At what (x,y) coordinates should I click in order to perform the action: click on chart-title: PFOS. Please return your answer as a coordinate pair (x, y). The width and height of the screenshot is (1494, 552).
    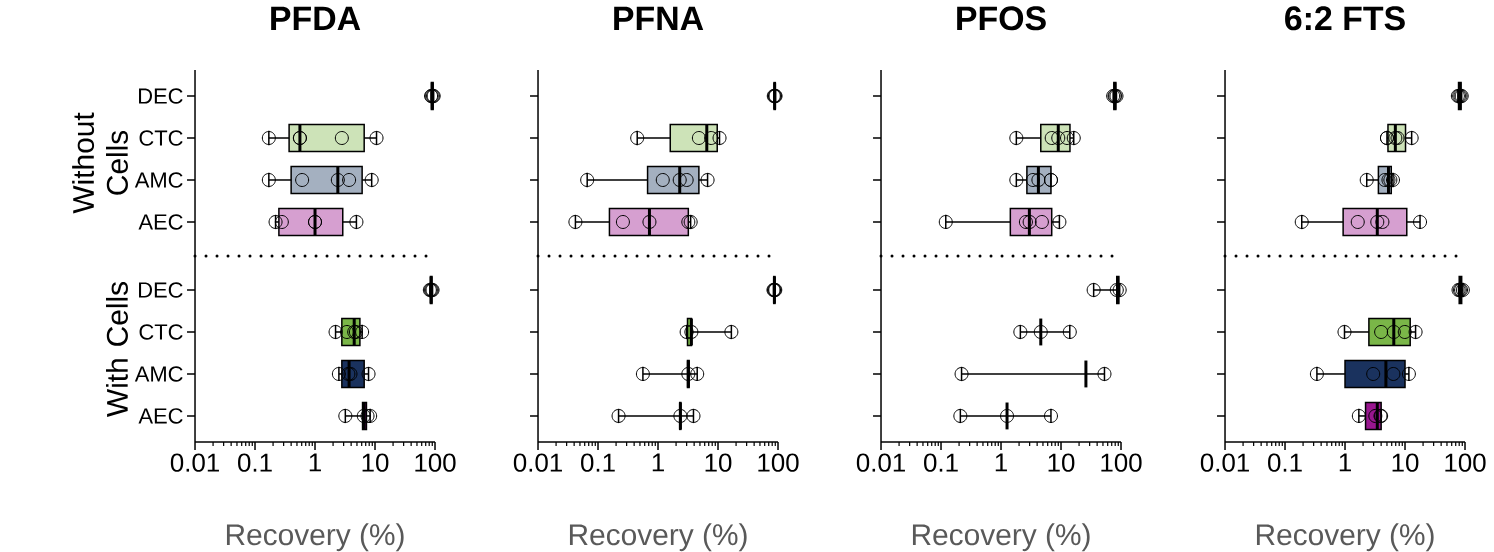
    Looking at the image, I should click on (1001, 18).